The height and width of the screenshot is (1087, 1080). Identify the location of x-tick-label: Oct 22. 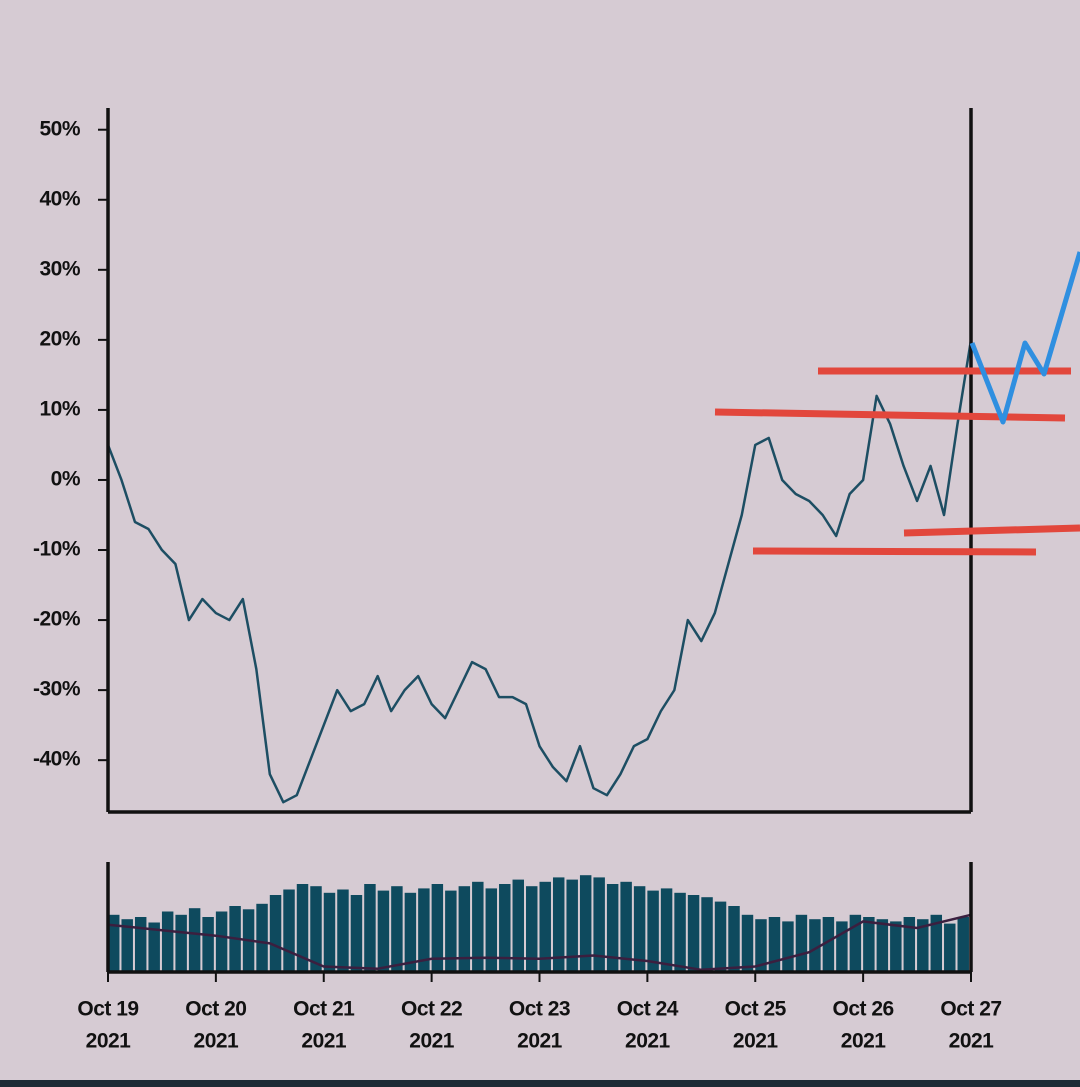
(431, 1009).